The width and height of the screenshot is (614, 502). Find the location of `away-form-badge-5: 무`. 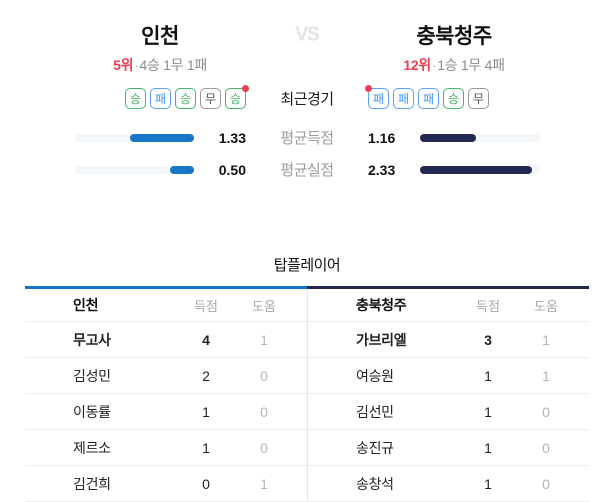

away-form-badge-5: 무 is located at coordinates (478, 98).